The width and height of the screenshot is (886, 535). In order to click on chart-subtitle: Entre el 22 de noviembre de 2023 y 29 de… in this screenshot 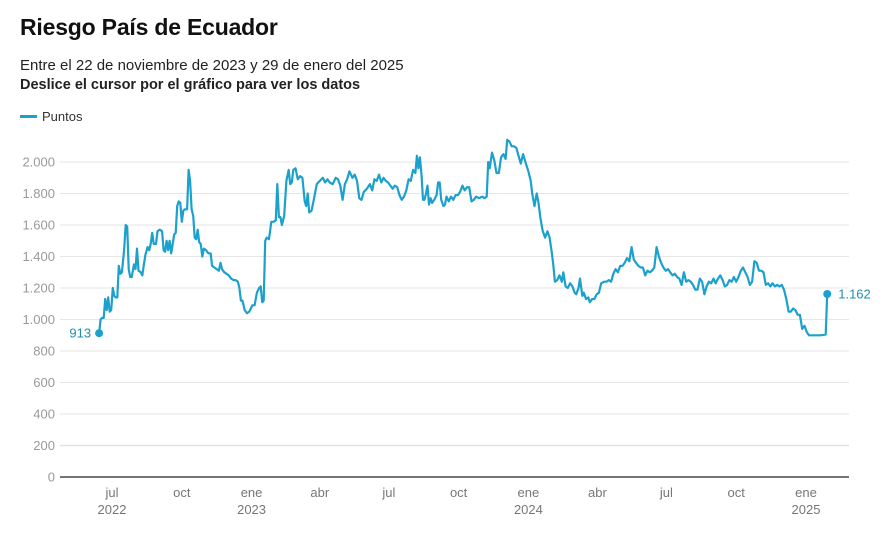, I will do `click(212, 65)`.